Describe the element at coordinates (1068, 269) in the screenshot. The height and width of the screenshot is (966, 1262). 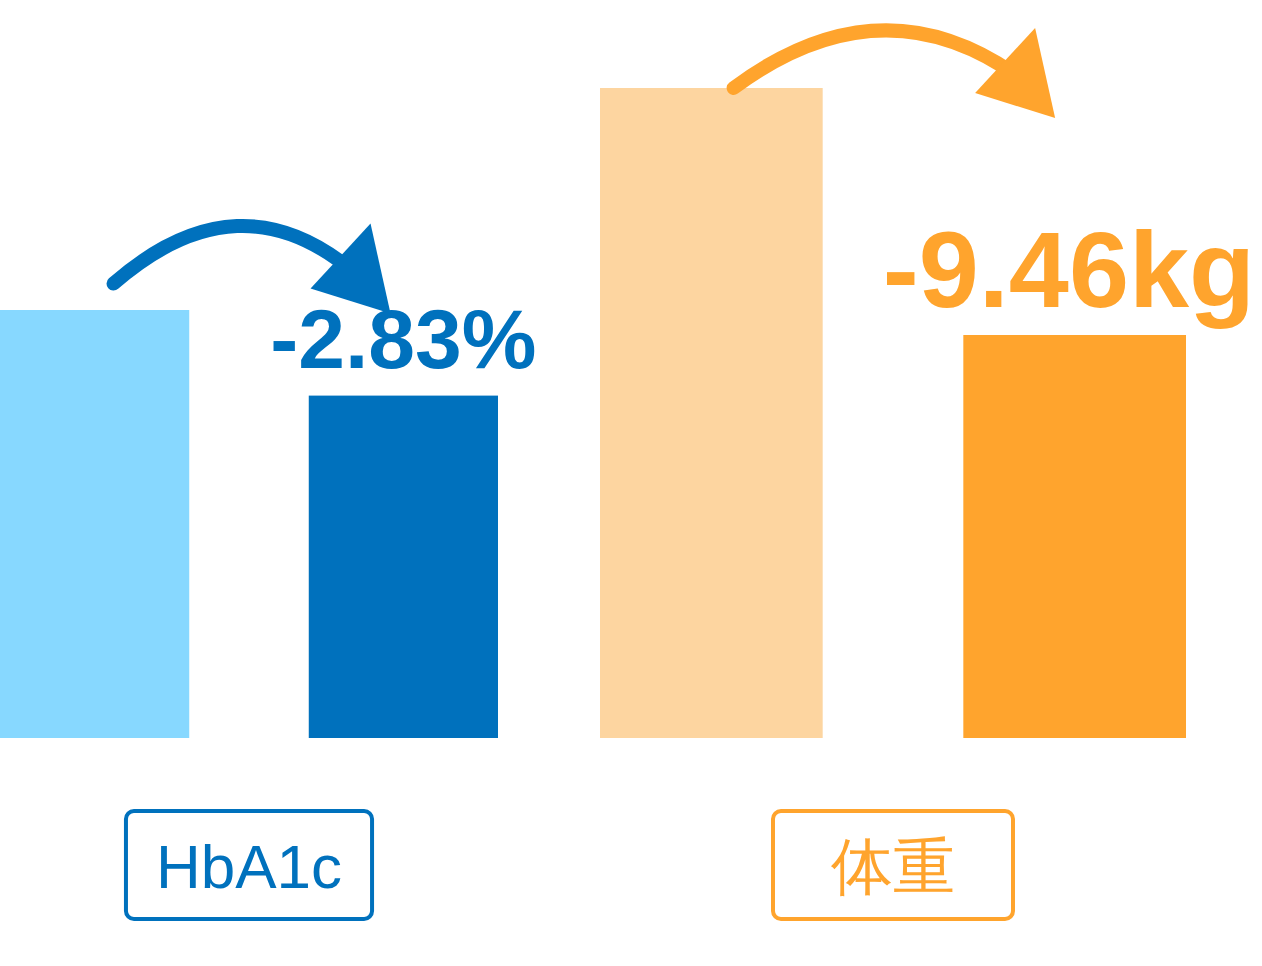
I see `annotation: -9.46kg` at that location.